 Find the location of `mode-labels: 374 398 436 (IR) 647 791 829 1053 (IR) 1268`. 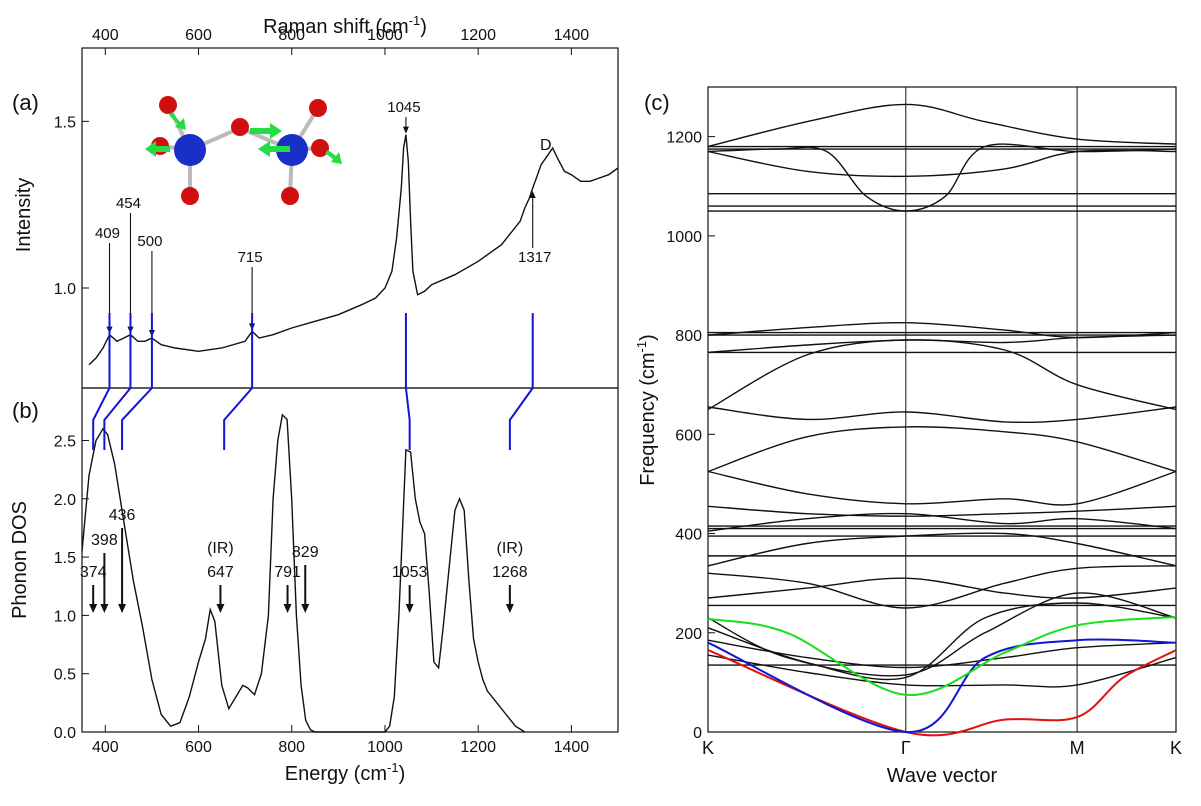

mode-labels: 374 398 436 (IR) 647 791 829 1053 (IR) 1268 is located at coordinates (304, 560).